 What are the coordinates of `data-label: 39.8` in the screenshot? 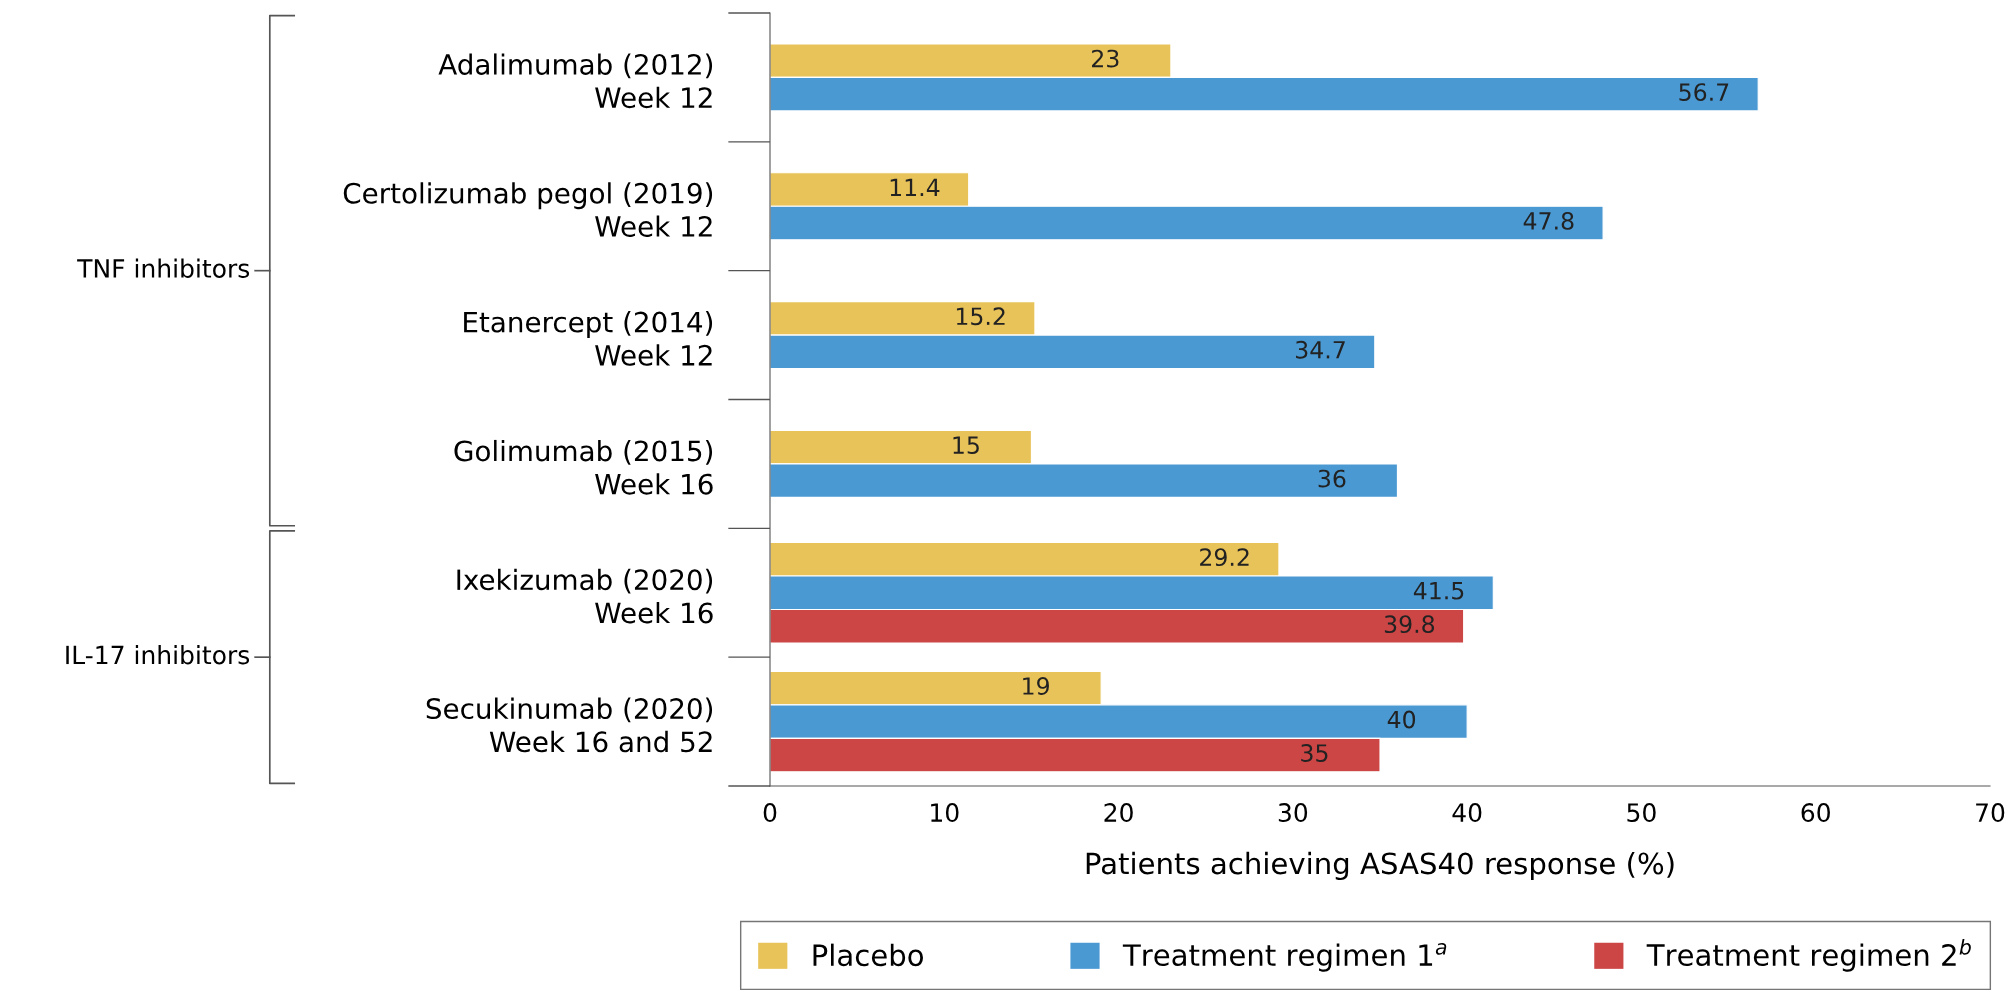 It's located at (1409, 624).